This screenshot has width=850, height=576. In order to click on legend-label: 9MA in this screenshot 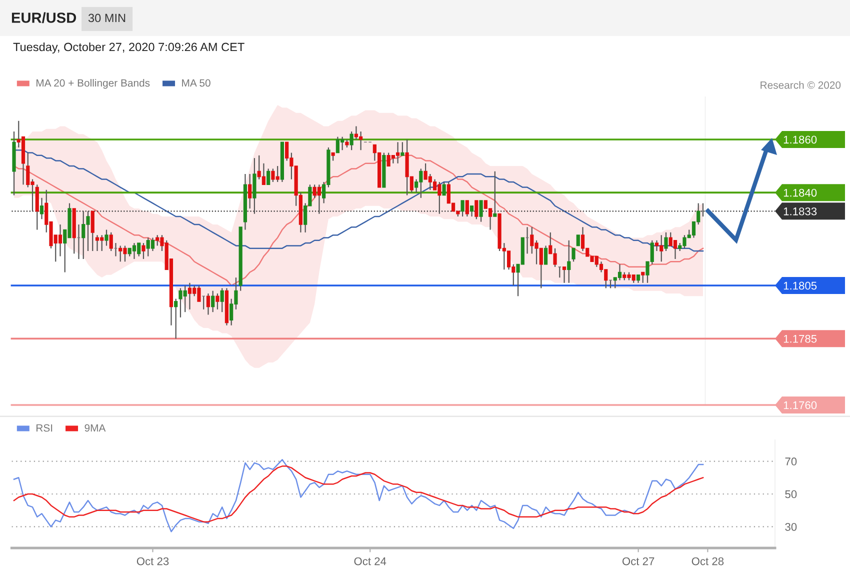, I will do `click(95, 428)`.